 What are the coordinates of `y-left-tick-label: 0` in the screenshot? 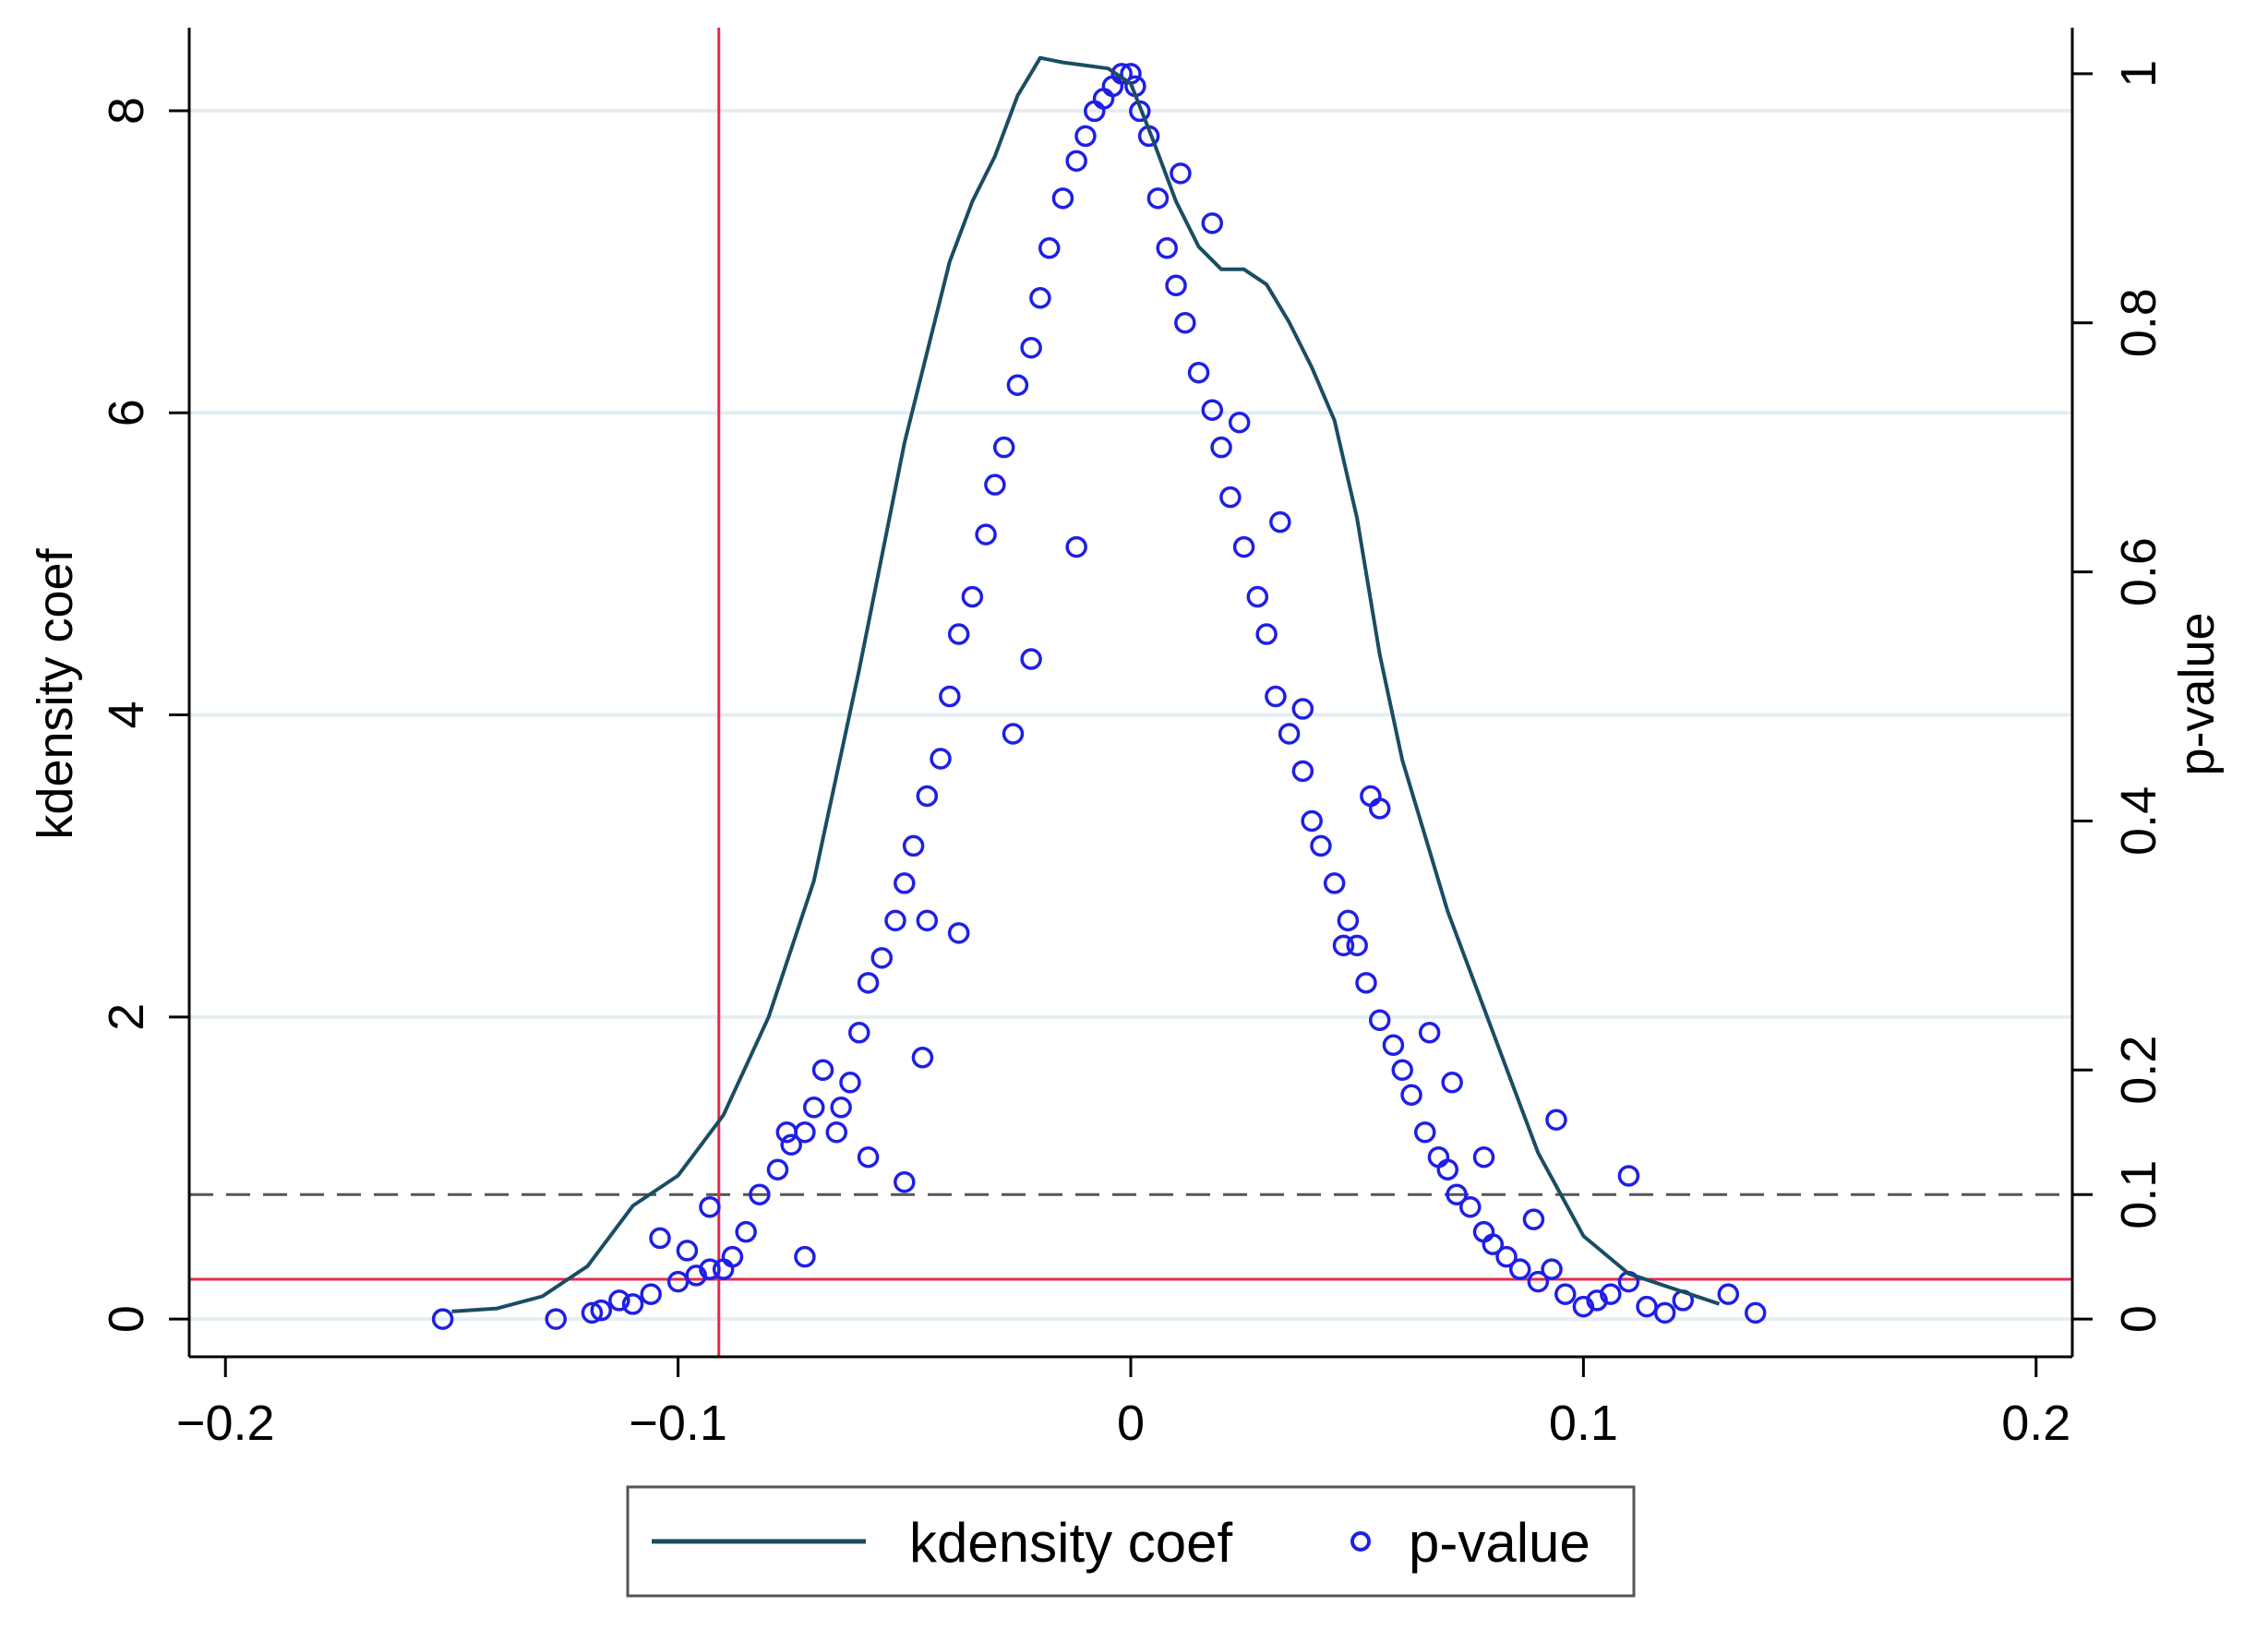 It's located at (126, 1319).